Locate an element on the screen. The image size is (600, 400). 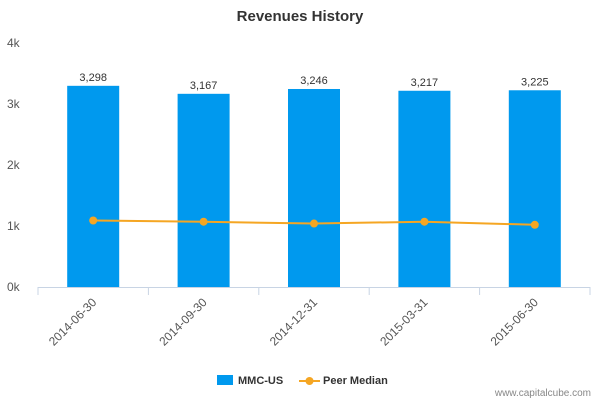
data-labels: 3,298 3,167 3,246 3,217 3,225 is located at coordinates (313, 82).